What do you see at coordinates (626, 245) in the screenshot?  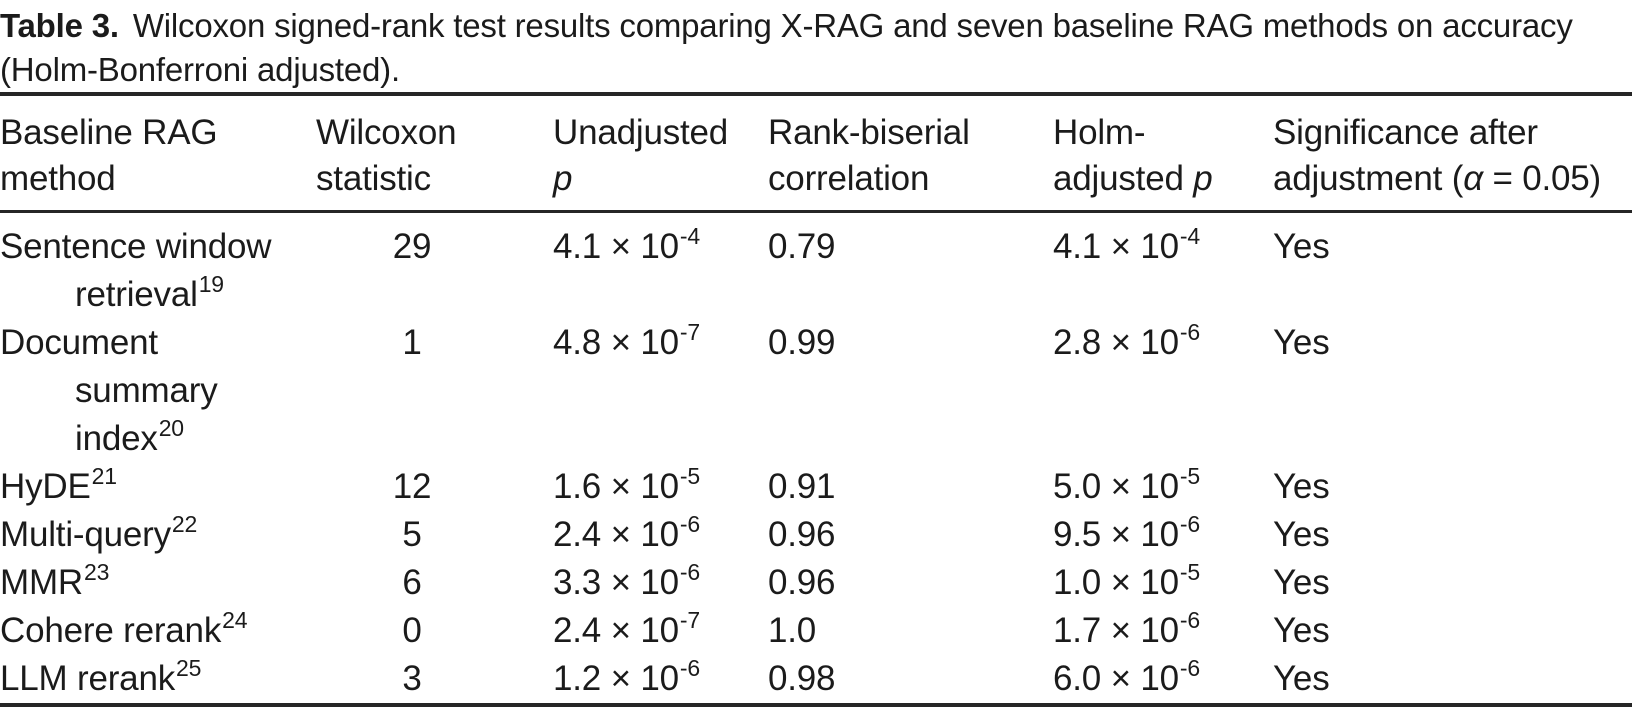 I see `unadjusted-p-cell: 4.1 × 10⁻⁴` at bounding box center [626, 245].